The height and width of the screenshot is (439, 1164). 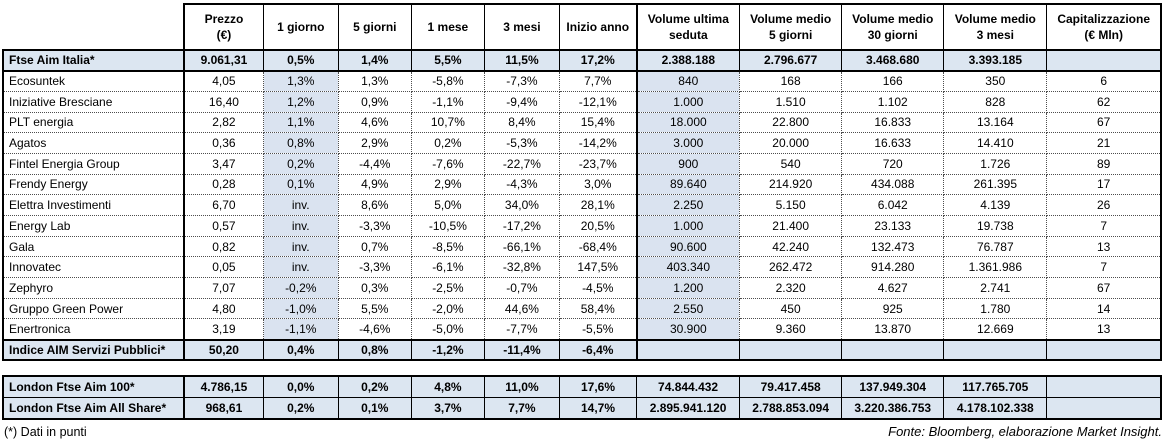 I want to click on column-header: Volume medio 3 mesi, so click(x=995, y=27).